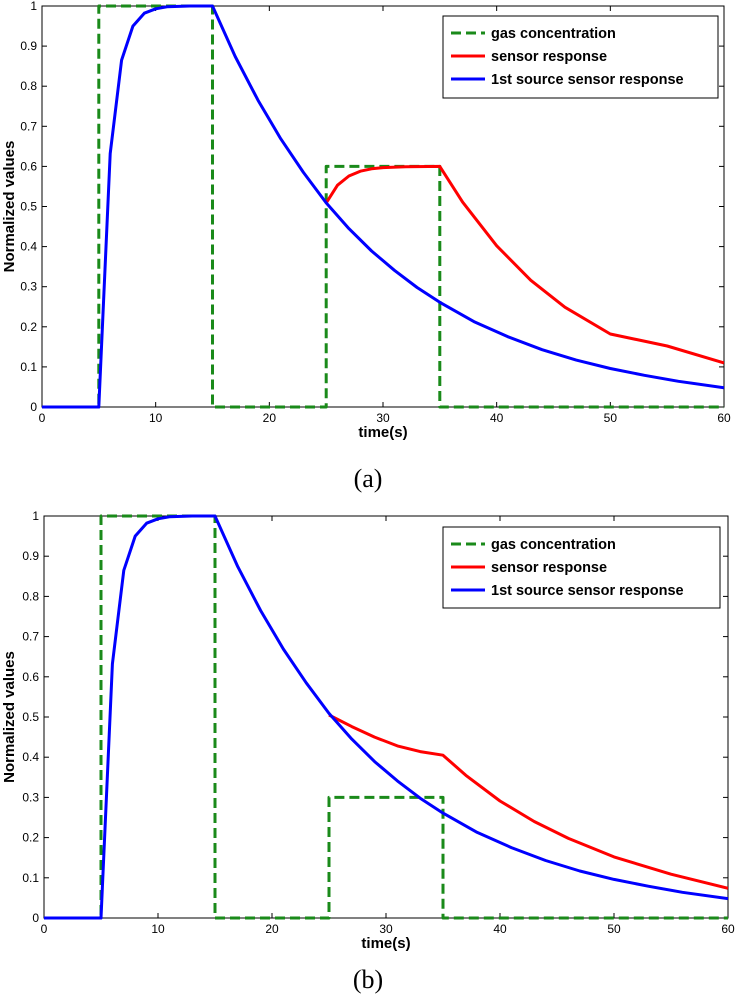 This screenshot has width=736, height=1000. What do you see at coordinates (368, 478) in the screenshot?
I see `figure-caption: (a)` at bounding box center [368, 478].